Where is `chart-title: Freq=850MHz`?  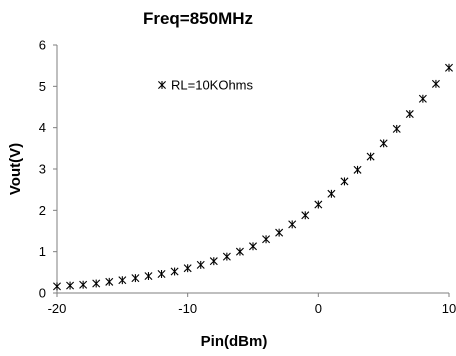
chart-title: Freq=850MHz is located at coordinates (198, 18).